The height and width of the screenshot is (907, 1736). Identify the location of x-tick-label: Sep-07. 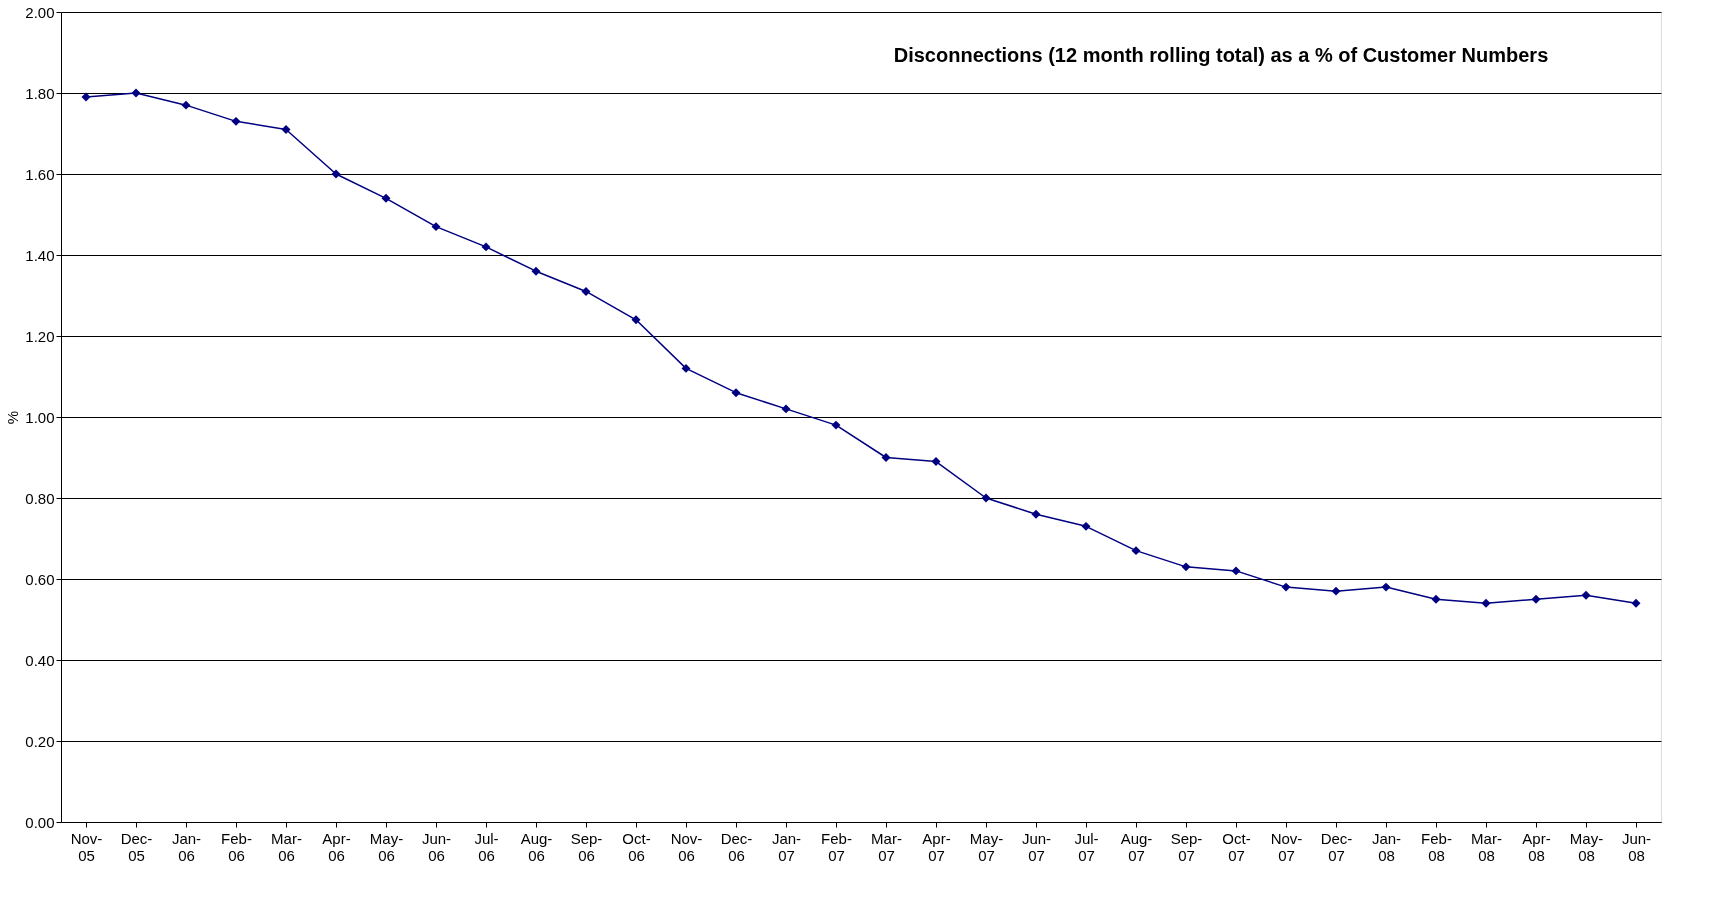
(1186, 846).